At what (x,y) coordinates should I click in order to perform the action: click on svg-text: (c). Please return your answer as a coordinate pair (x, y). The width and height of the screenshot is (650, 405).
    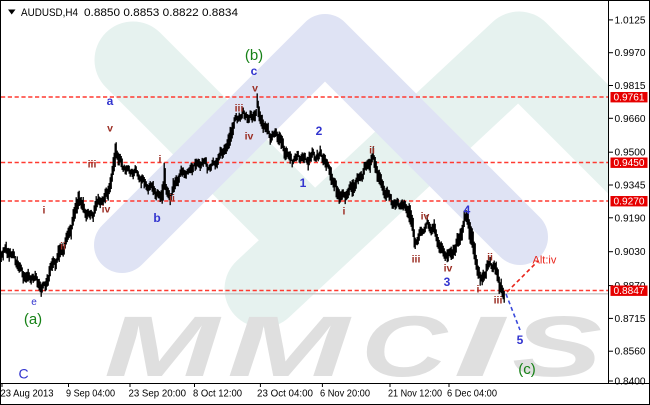
    Looking at the image, I should click on (527, 369).